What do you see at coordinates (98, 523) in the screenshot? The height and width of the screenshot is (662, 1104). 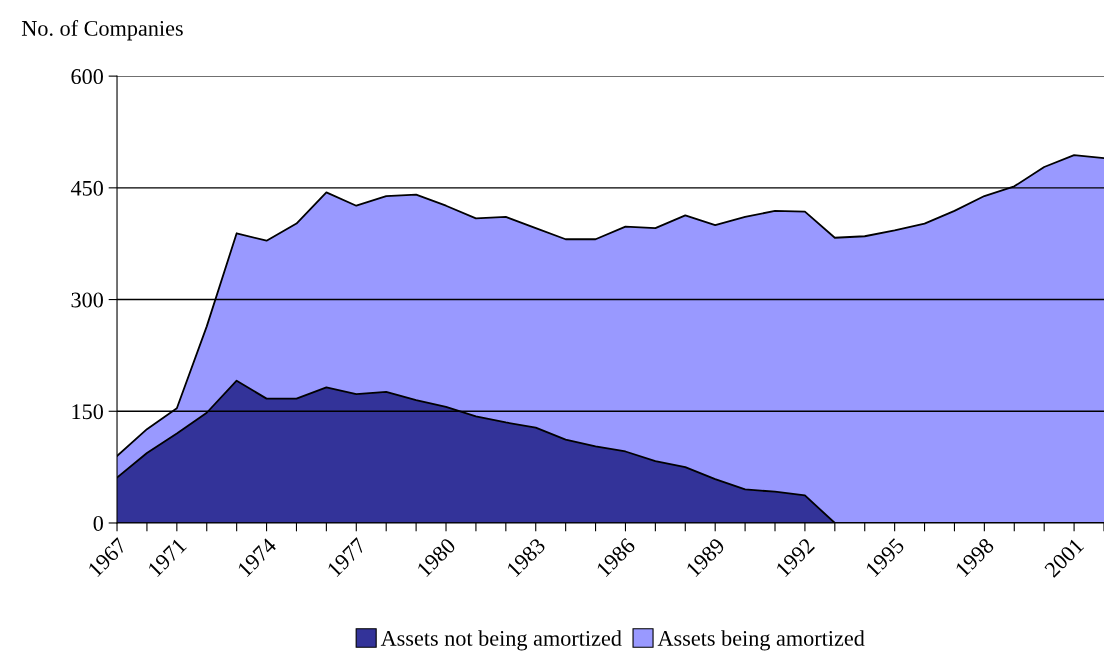 I see `y-tick-label: 0` at bounding box center [98, 523].